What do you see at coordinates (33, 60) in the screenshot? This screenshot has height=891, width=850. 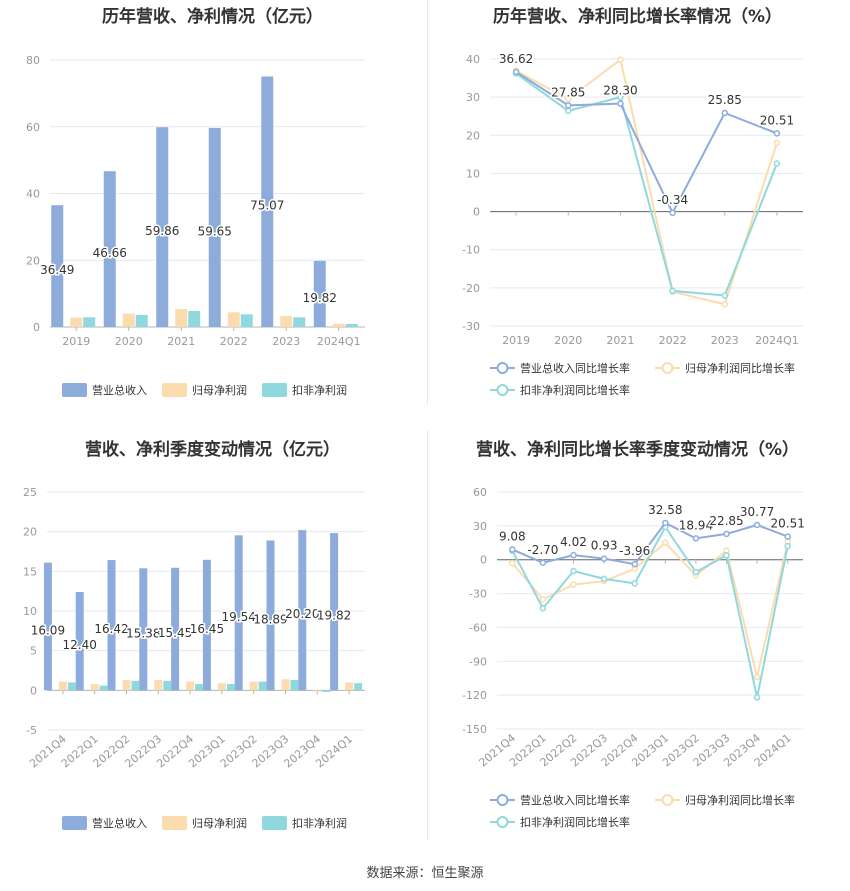 I see `y-tick-label: 80` at bounding box center [33, 60].